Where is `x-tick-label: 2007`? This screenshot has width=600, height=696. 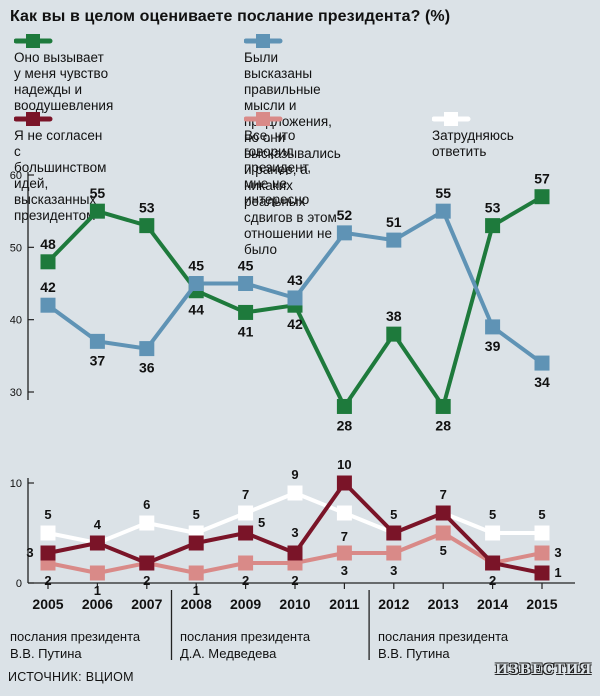 x-tick-label: 2007 is located at coordinates (146, 604).